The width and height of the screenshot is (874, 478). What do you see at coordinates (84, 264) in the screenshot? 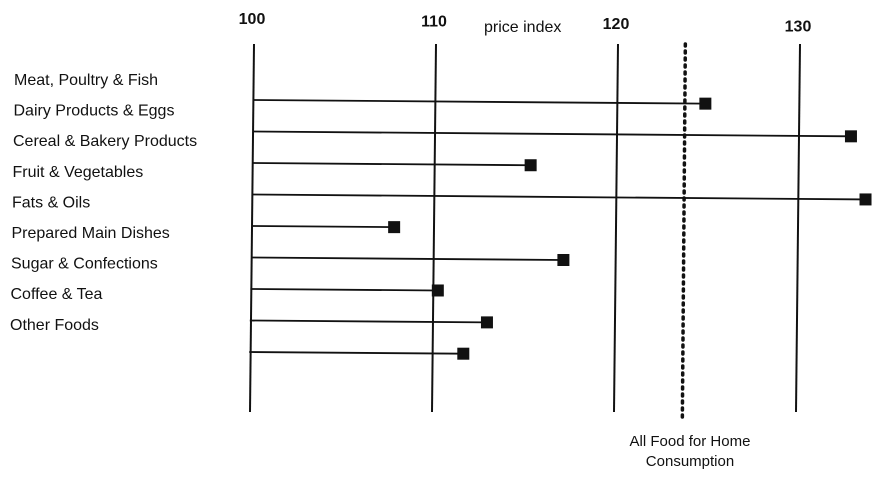
I see `category-label: Sugar & Confections` at bounding box center [84, 264].